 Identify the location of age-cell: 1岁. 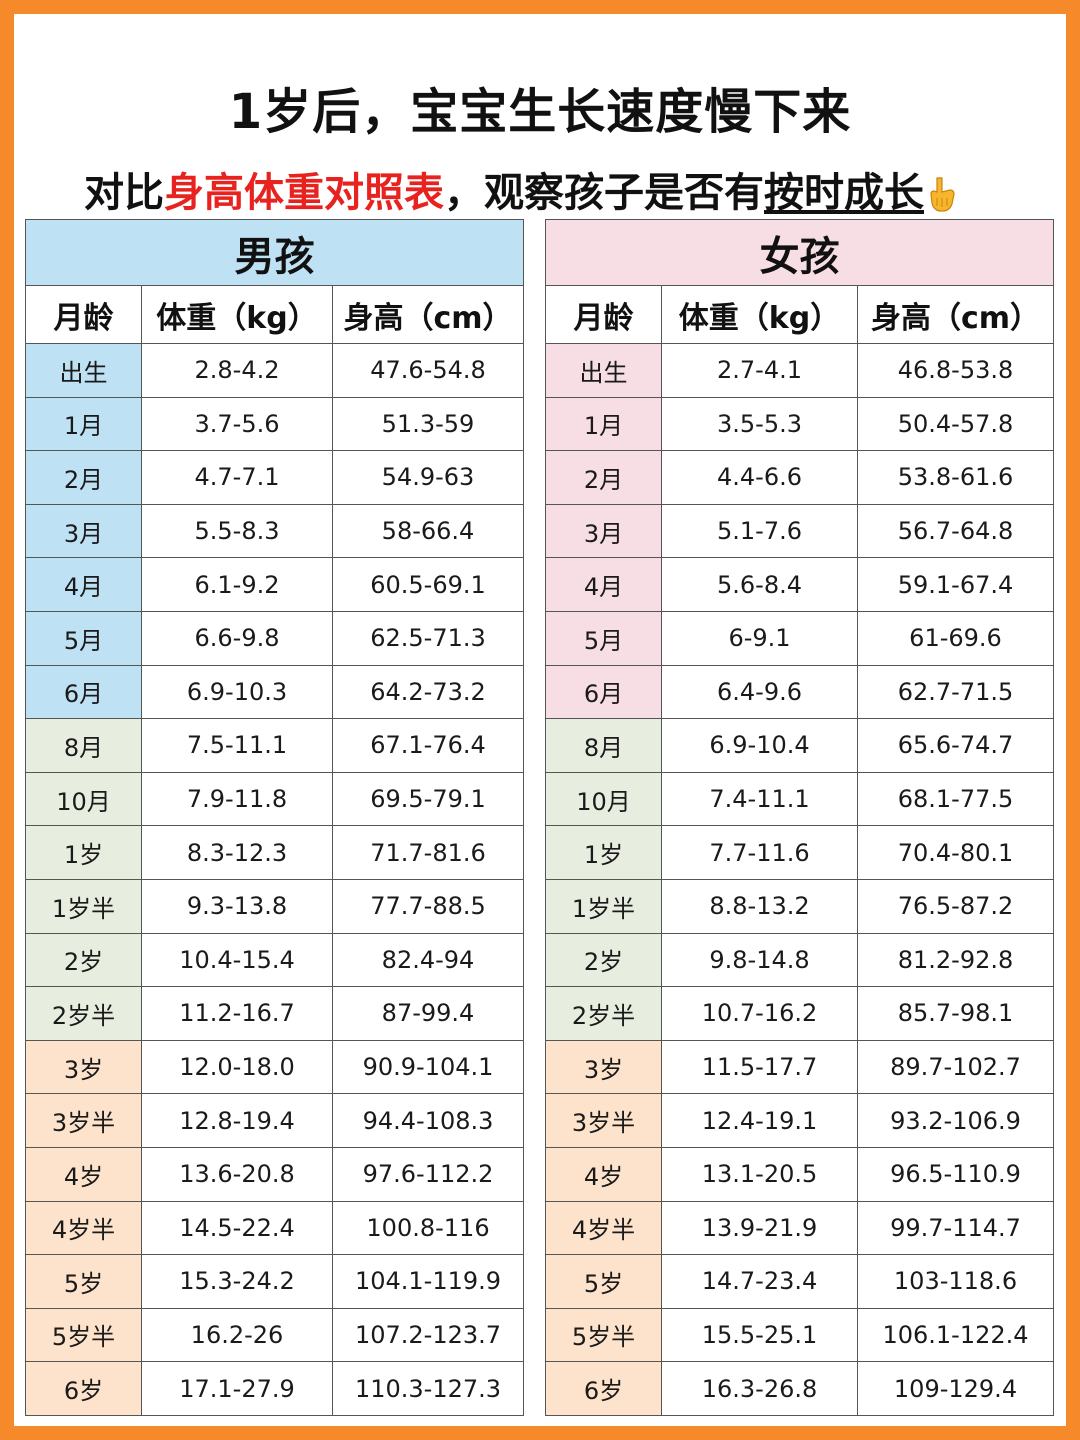
(83, 852).